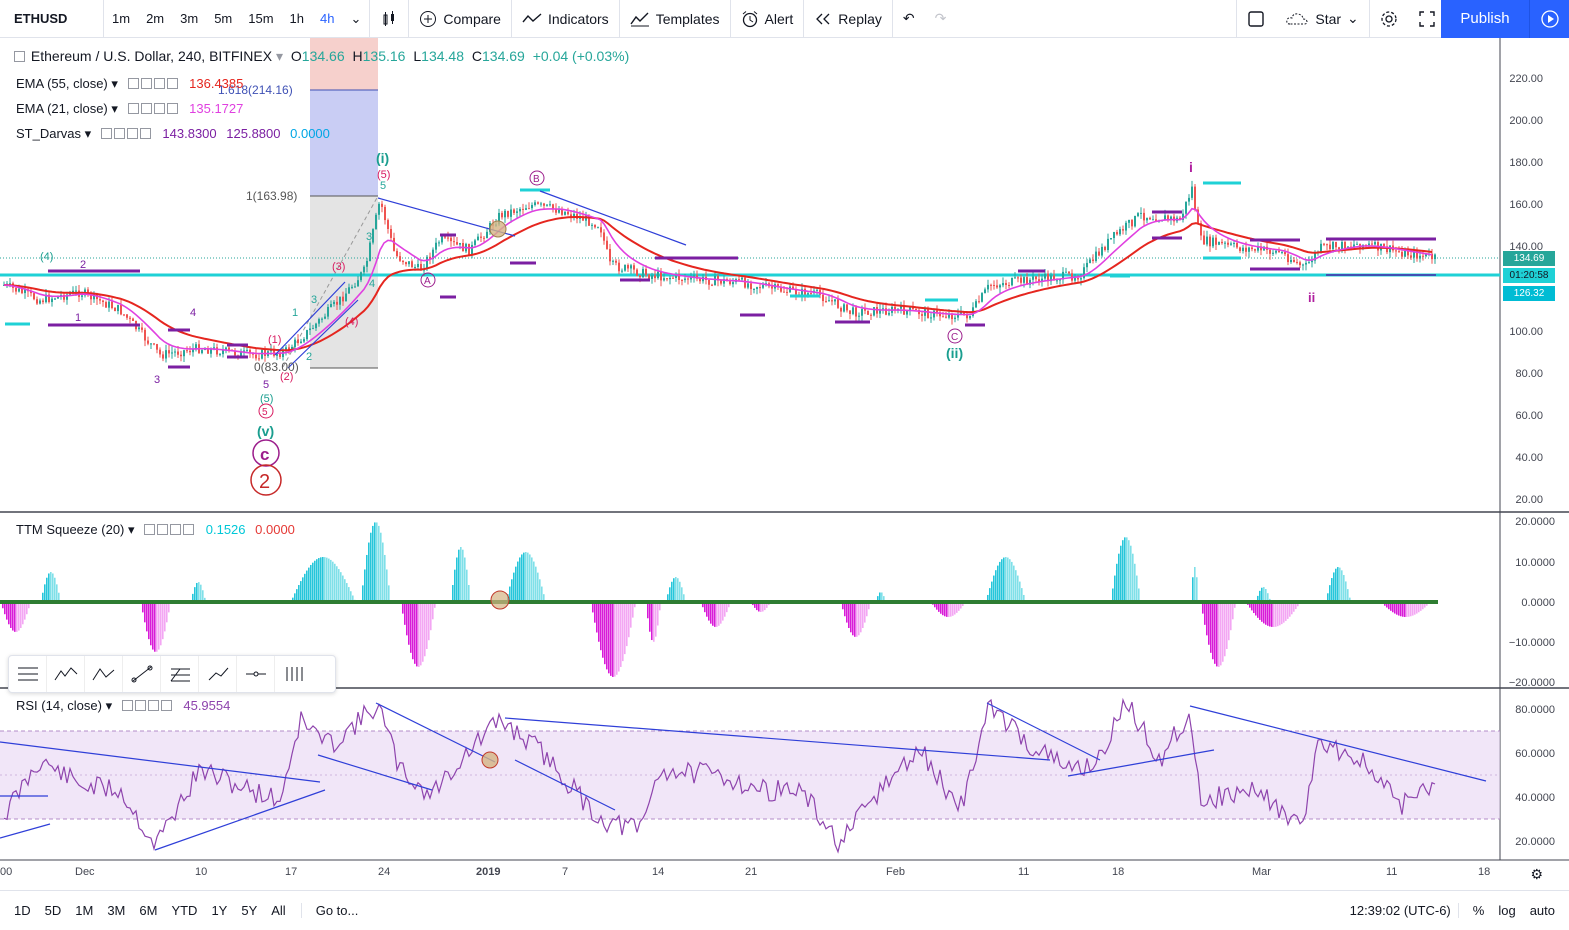 This screenshot has height=930, width=1569. I want to click on fib-tool-button, so click(28, 674).